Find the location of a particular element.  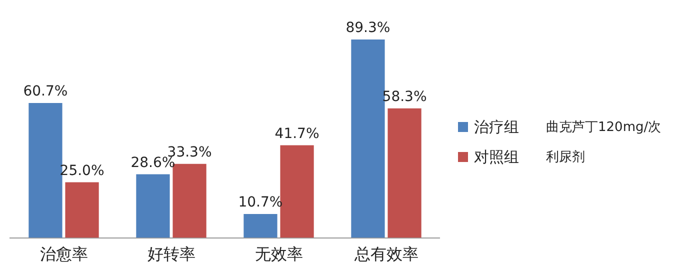

data-label: 41.7% is located at coordinates (297, 134).